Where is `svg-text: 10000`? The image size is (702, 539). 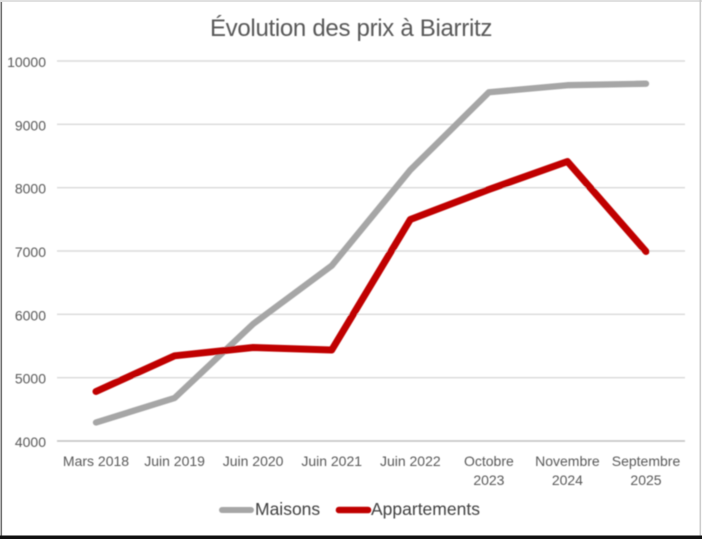 svg-text: 10000 is located at coordinates (26, 62).